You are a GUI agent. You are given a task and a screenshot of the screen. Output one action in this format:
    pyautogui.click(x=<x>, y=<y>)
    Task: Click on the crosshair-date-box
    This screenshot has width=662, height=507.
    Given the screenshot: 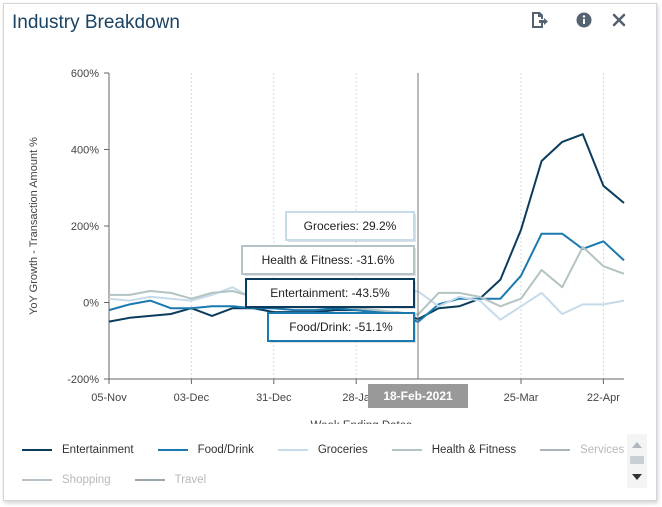 What is the action you would take?
    pyautogui.click(x=418, y=396)
    